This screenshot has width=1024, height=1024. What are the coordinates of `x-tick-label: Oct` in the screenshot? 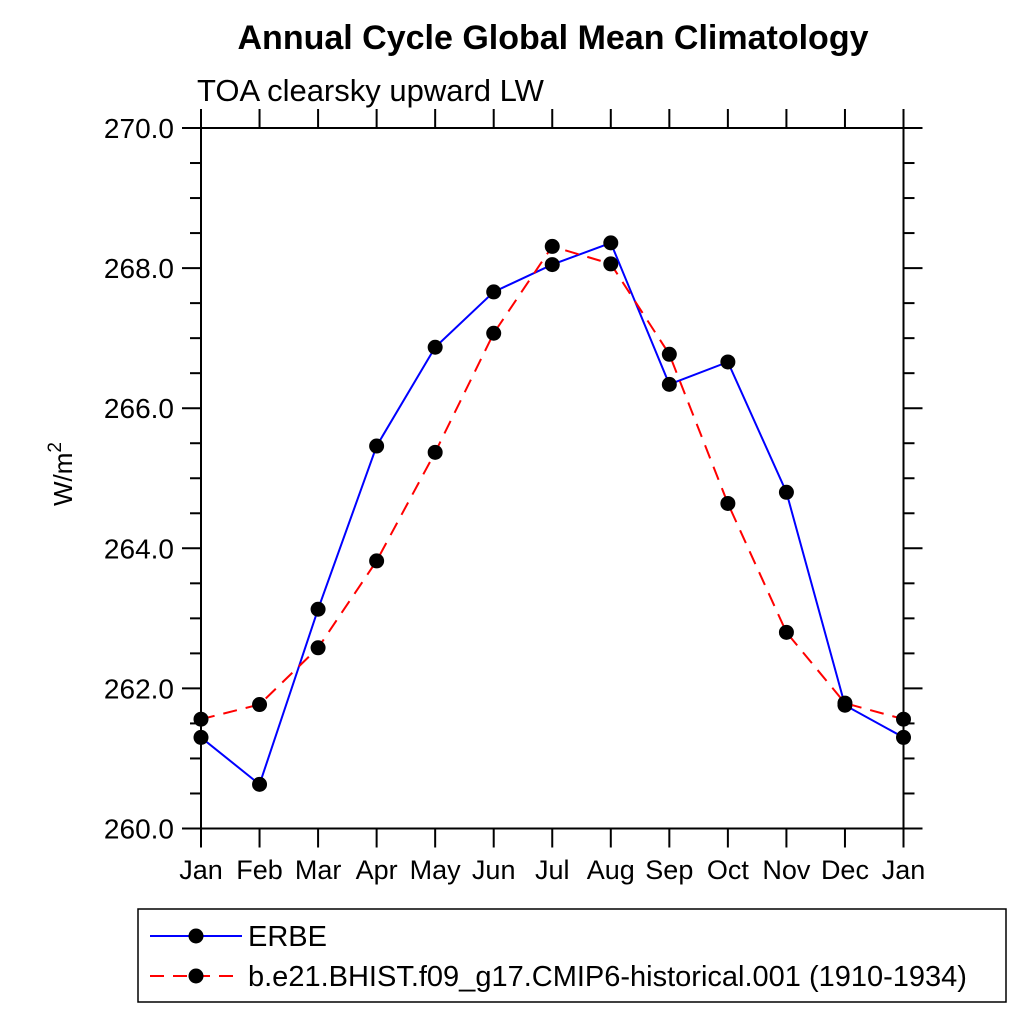 It's located at (728, 870).